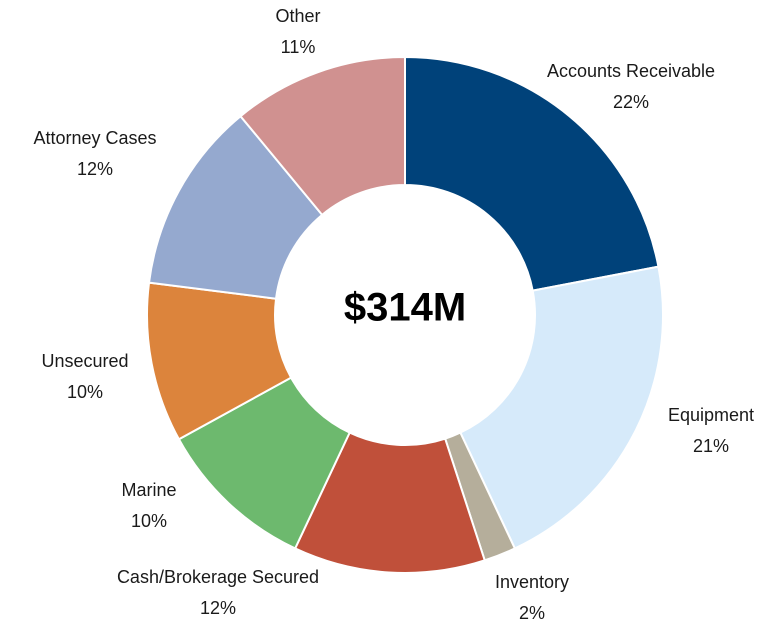 The image size is (771, 624). Describe the element at coordinates (94, 138) in the screenshot. I see `slice-label: Attorney Cases` at that location.